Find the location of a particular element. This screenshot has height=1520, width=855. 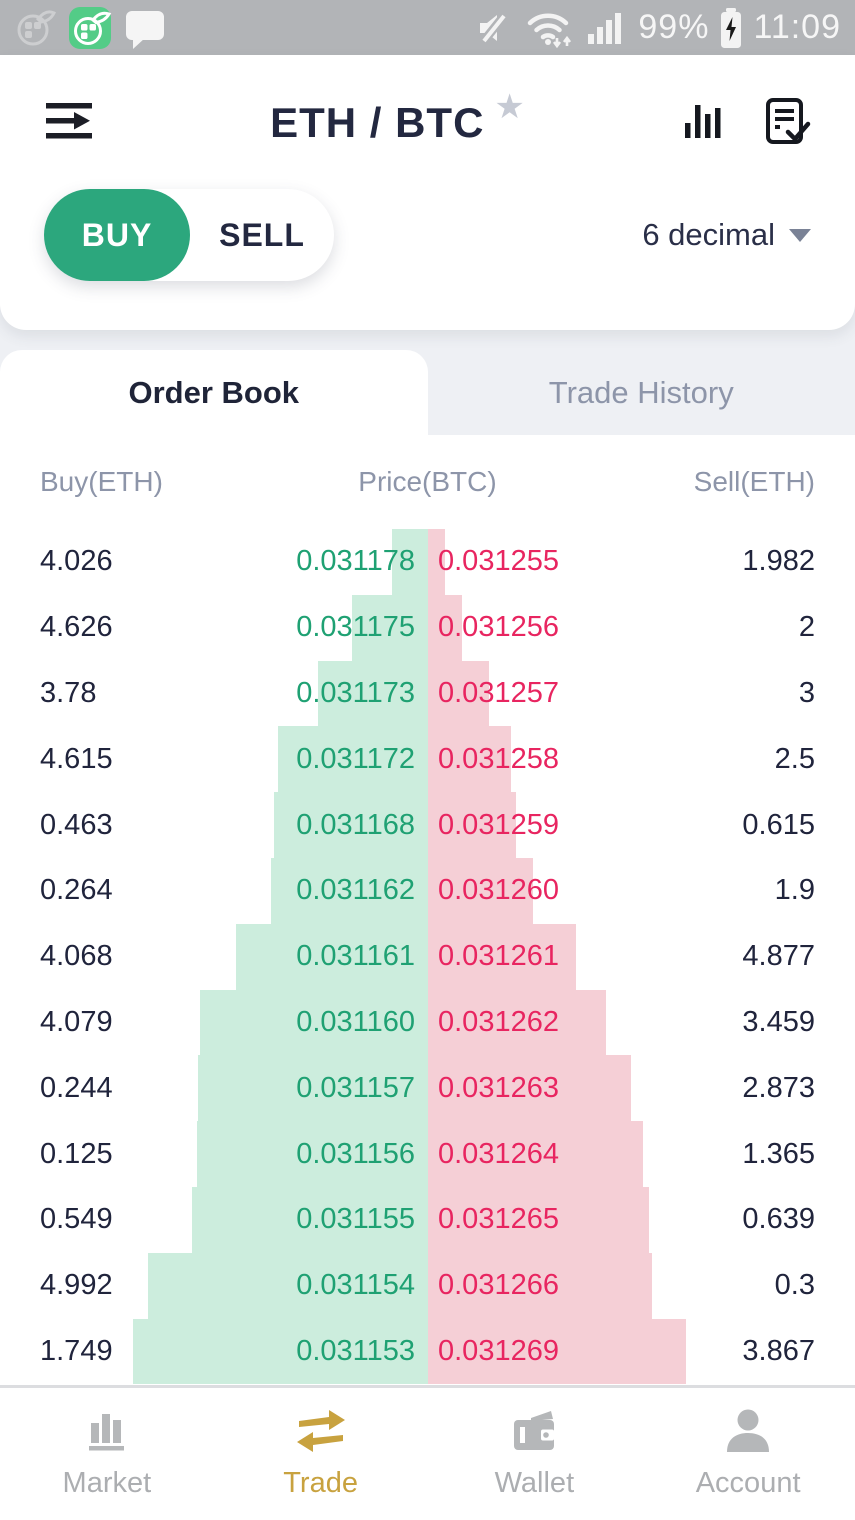

sell-price-value: 0.031257 is located at coordinates (498, 692).